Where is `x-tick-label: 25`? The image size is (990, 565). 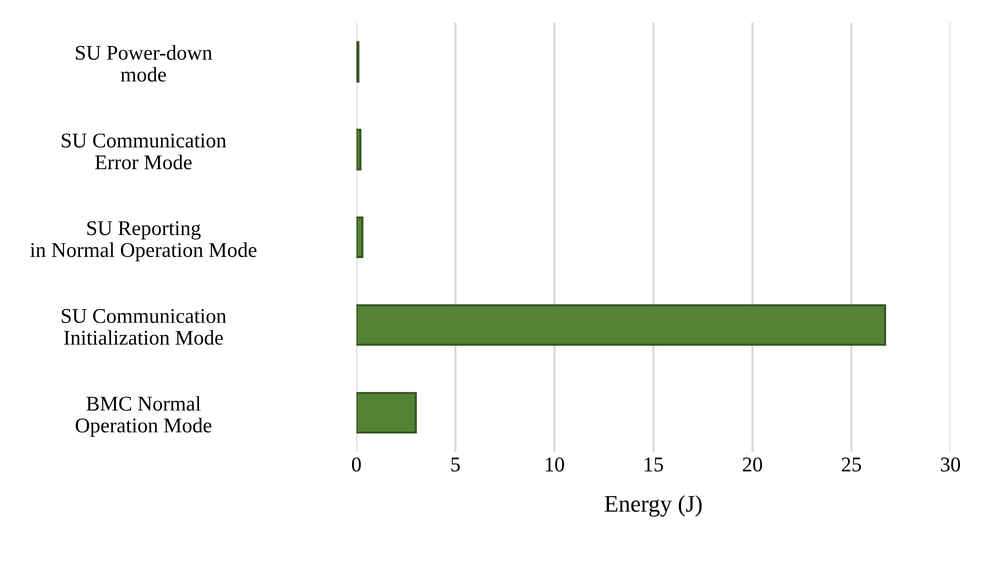 x-tick-label: 25 is located at coordinates (852, 465).